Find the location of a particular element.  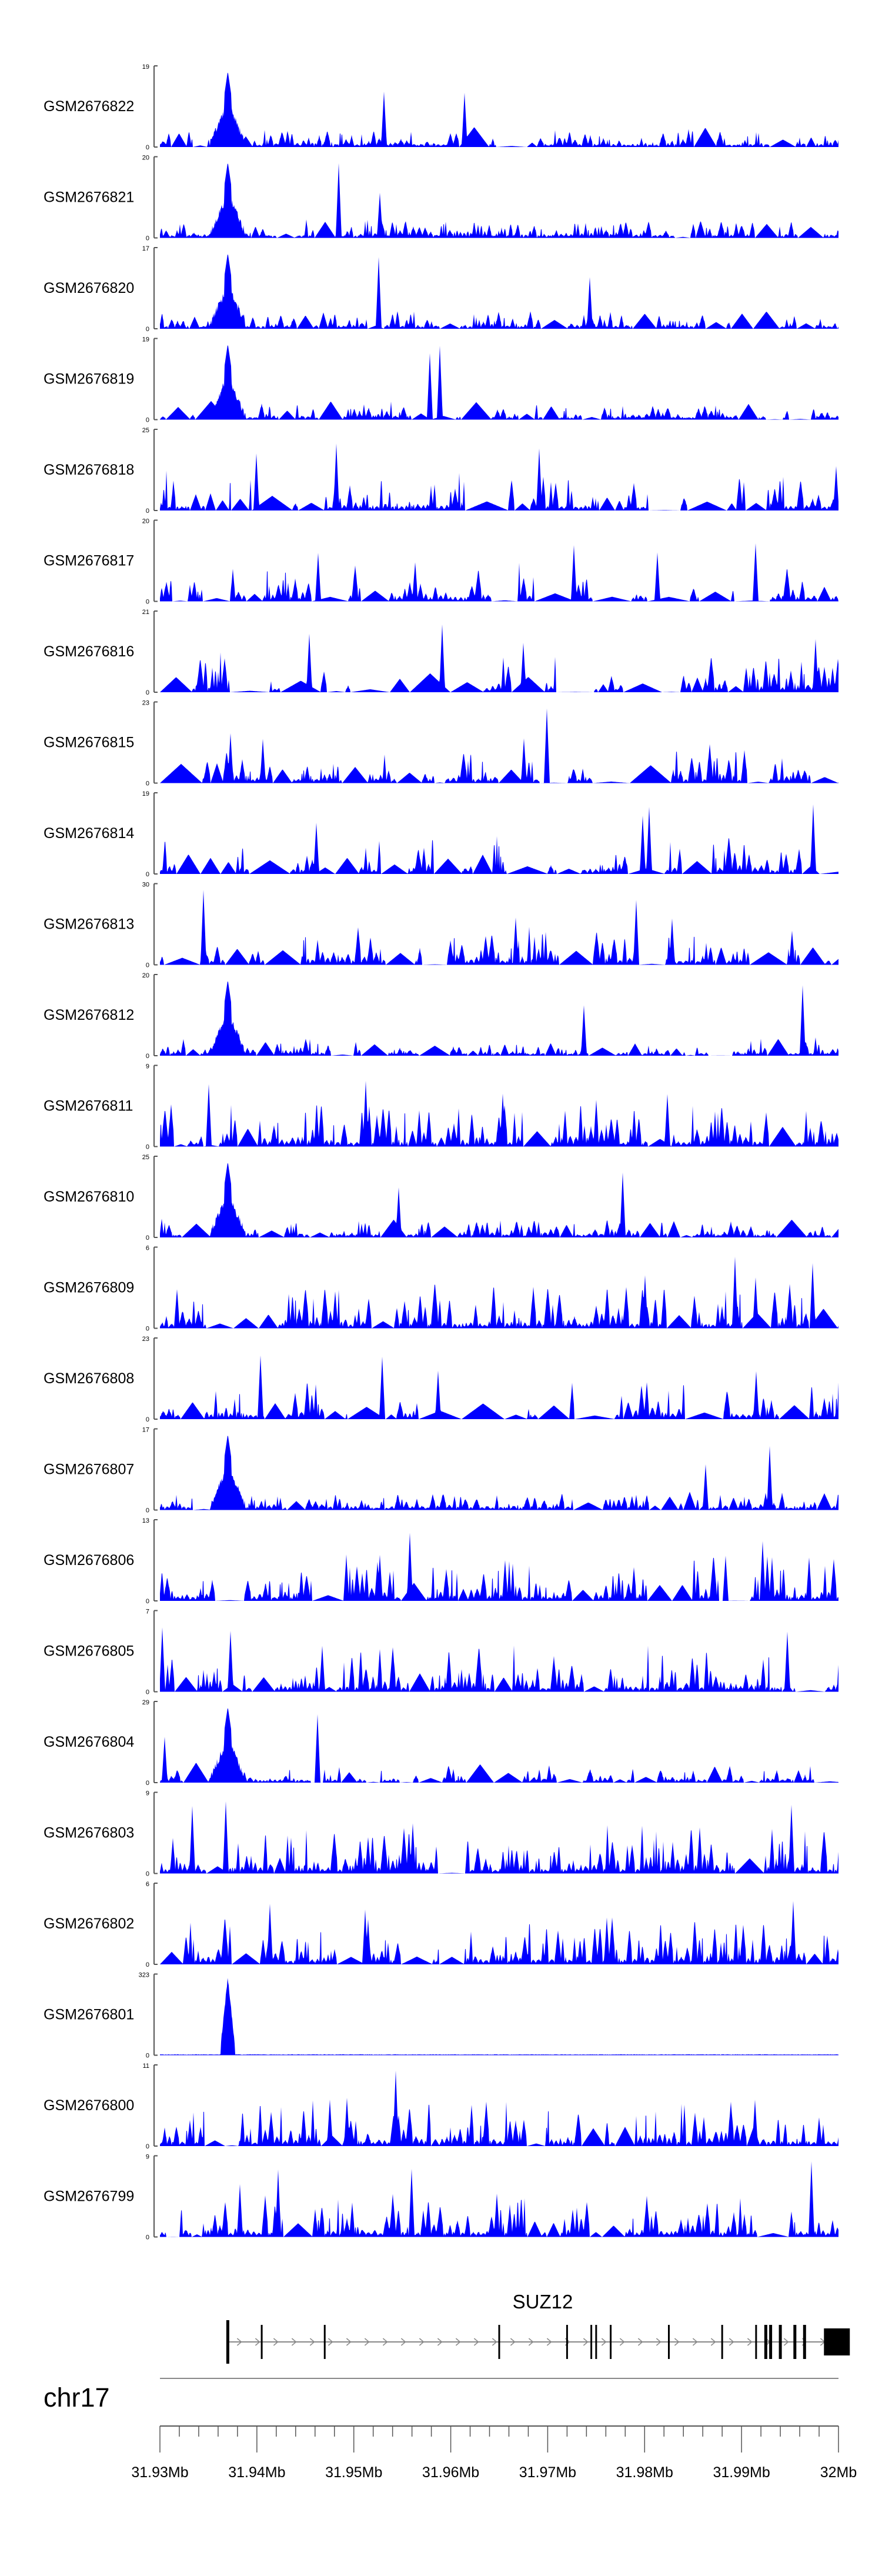

track-label: GSM2676816 is located at coordinates (89, 651).